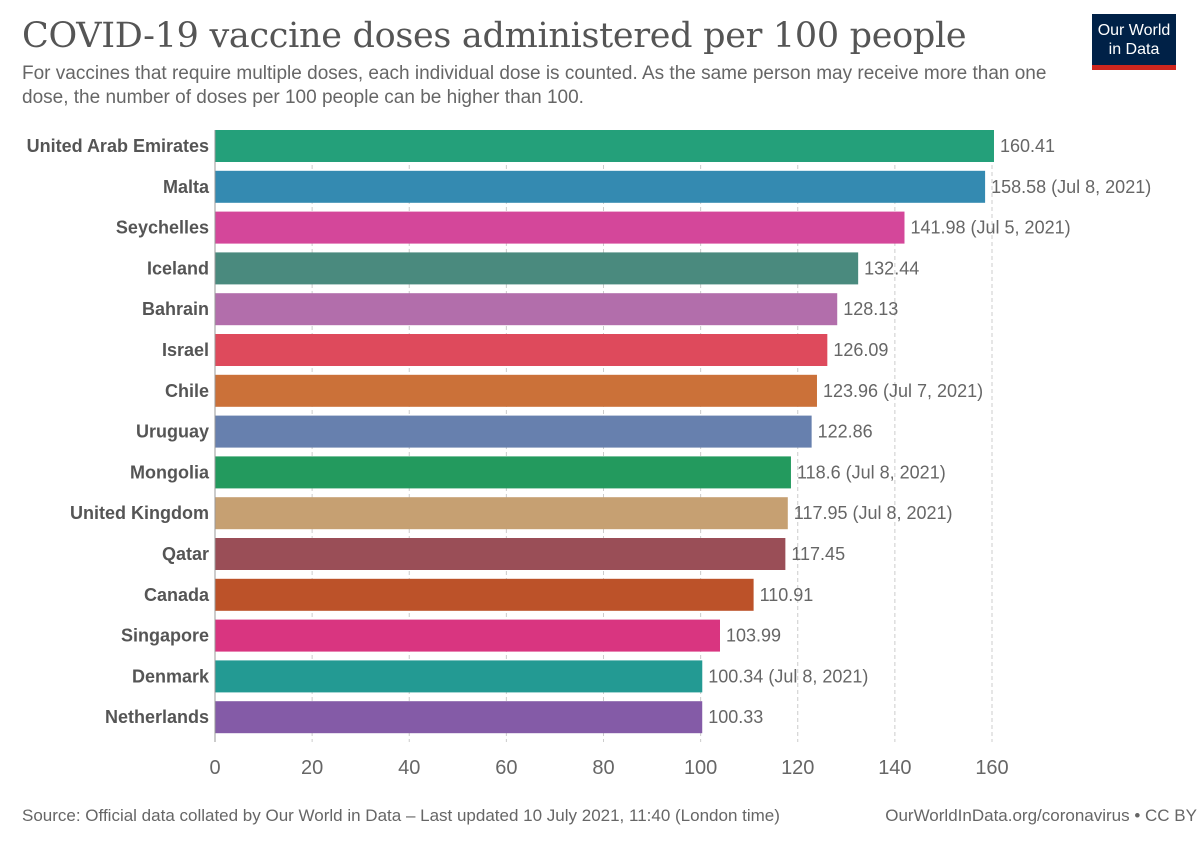 This screenshot has width=1200, height=847. Describe the element at coordinates (139, 513) in the screenshot. I see `category-label-united-kingdom: United Kingdom` at that location.